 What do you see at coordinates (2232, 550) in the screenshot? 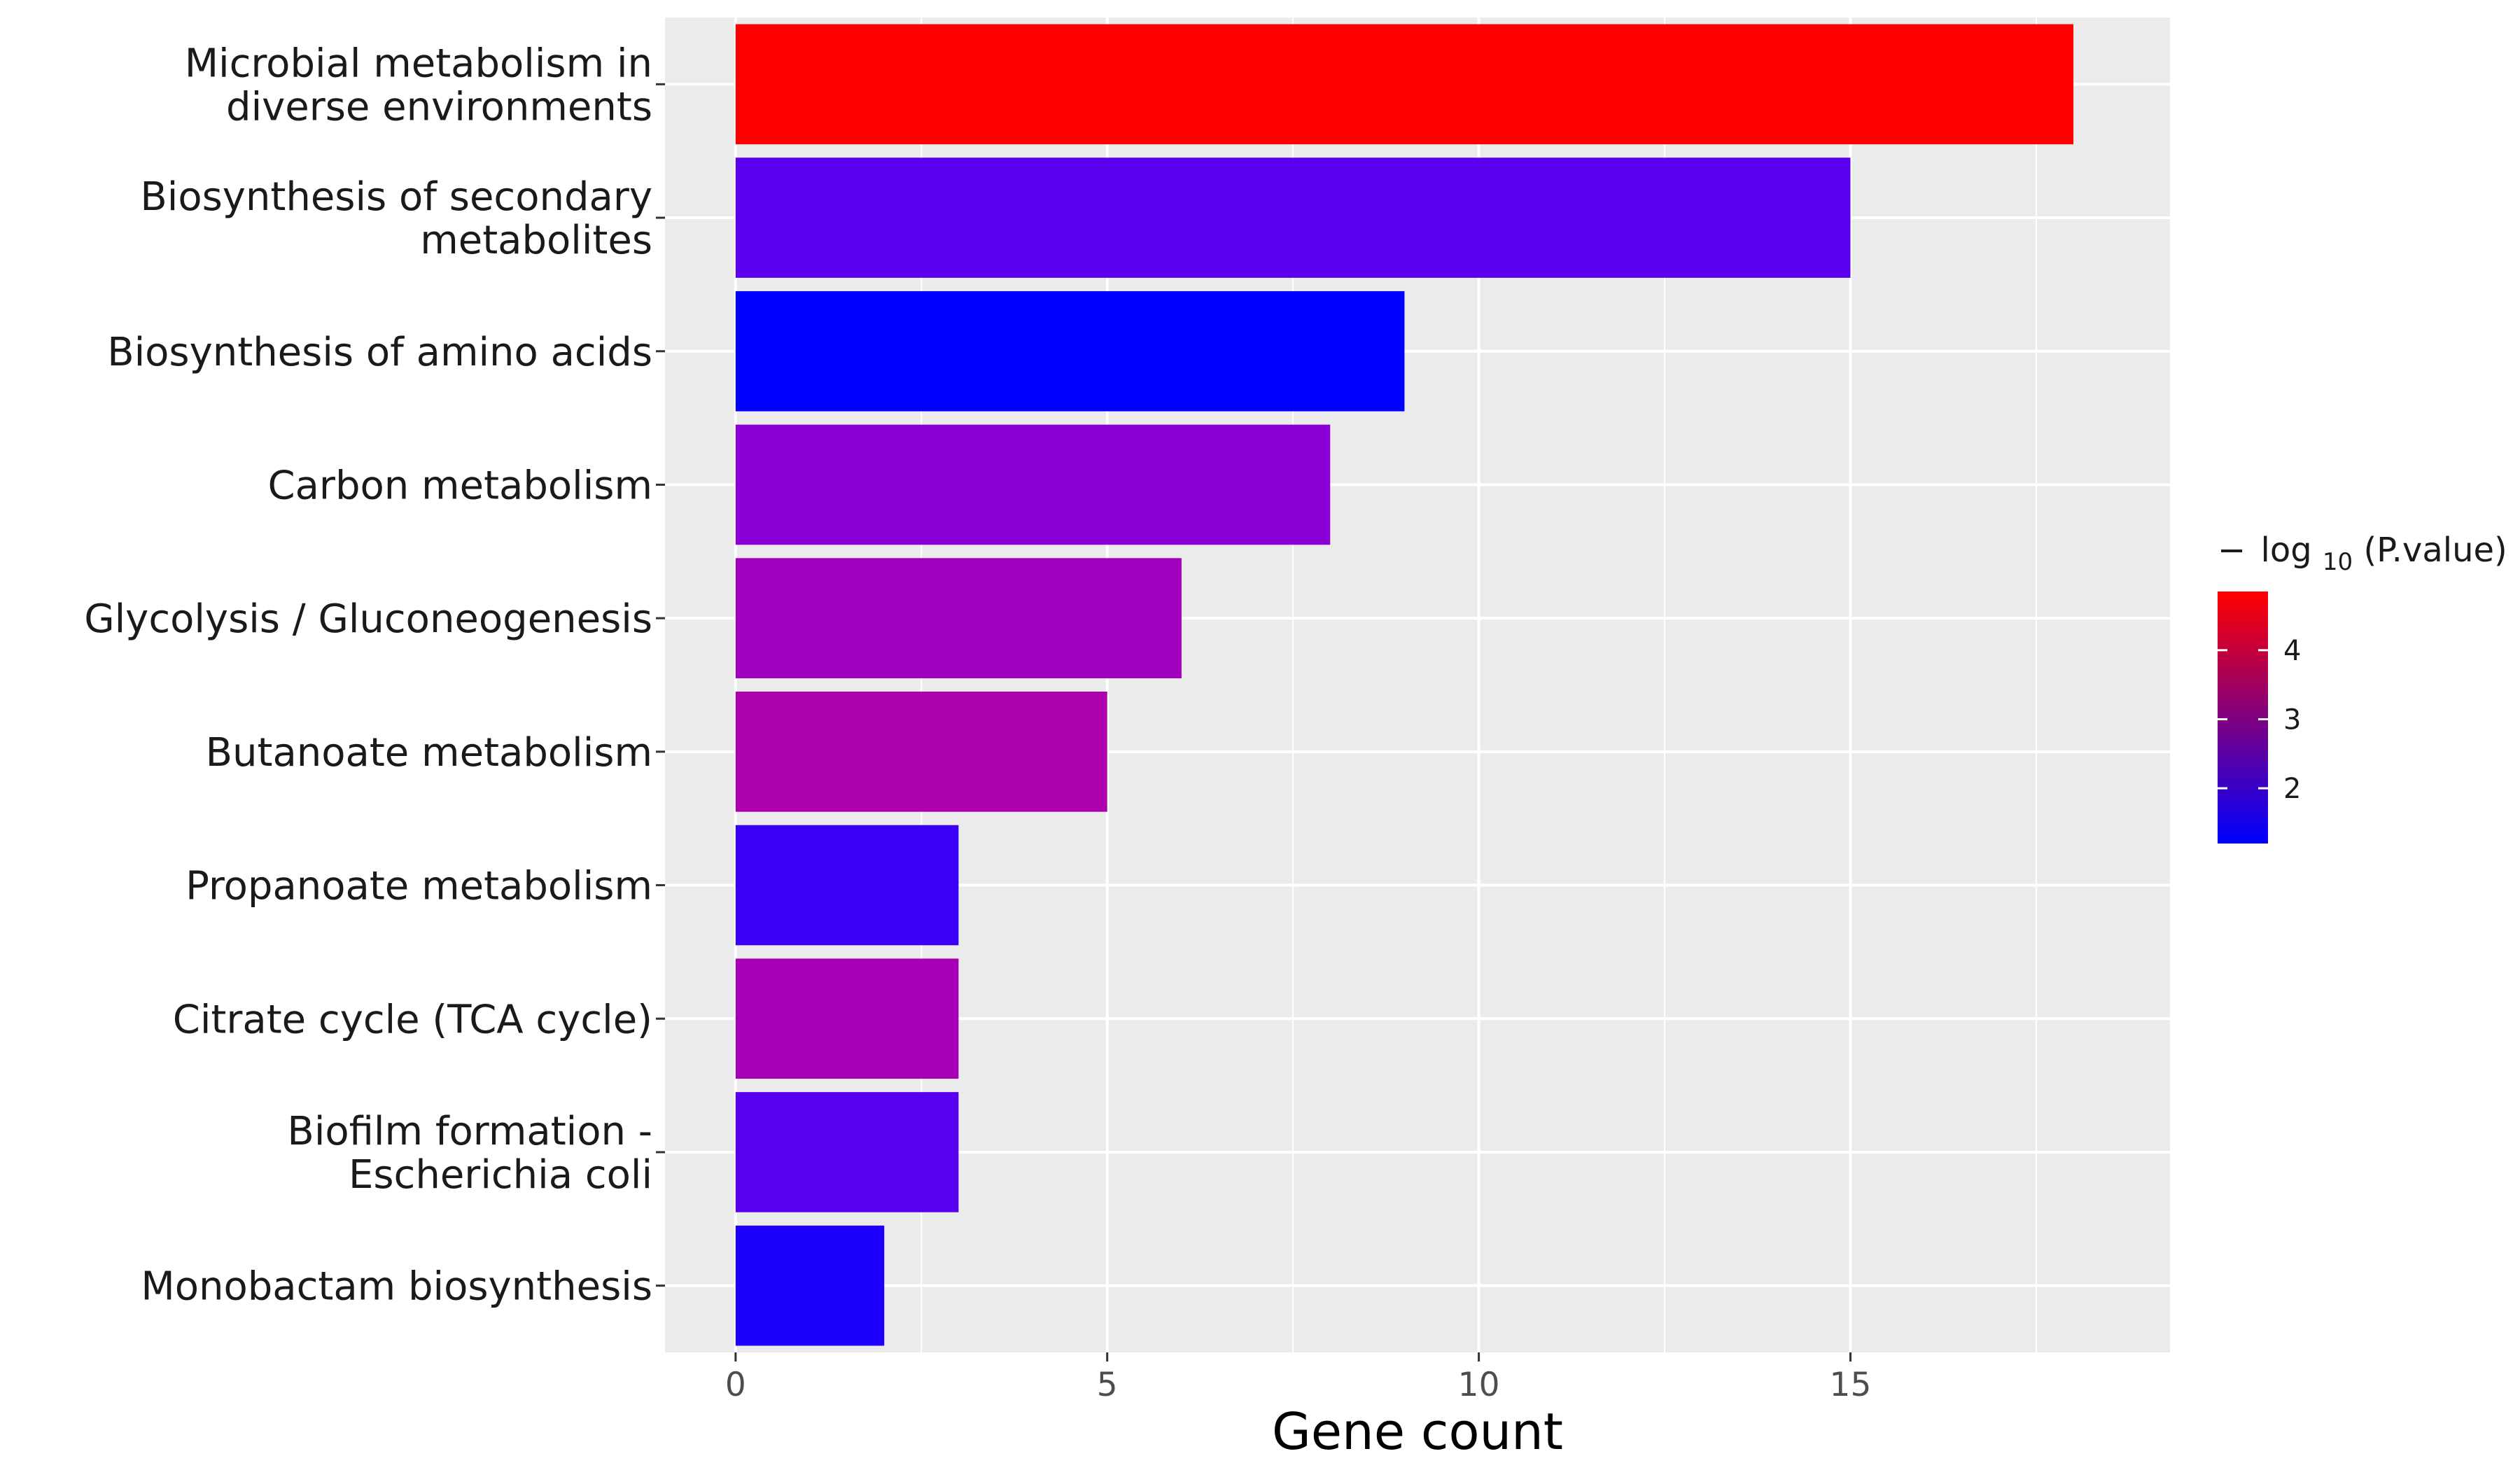
I see `legend-title-prefix: −` at bounding box center [2232, 550].